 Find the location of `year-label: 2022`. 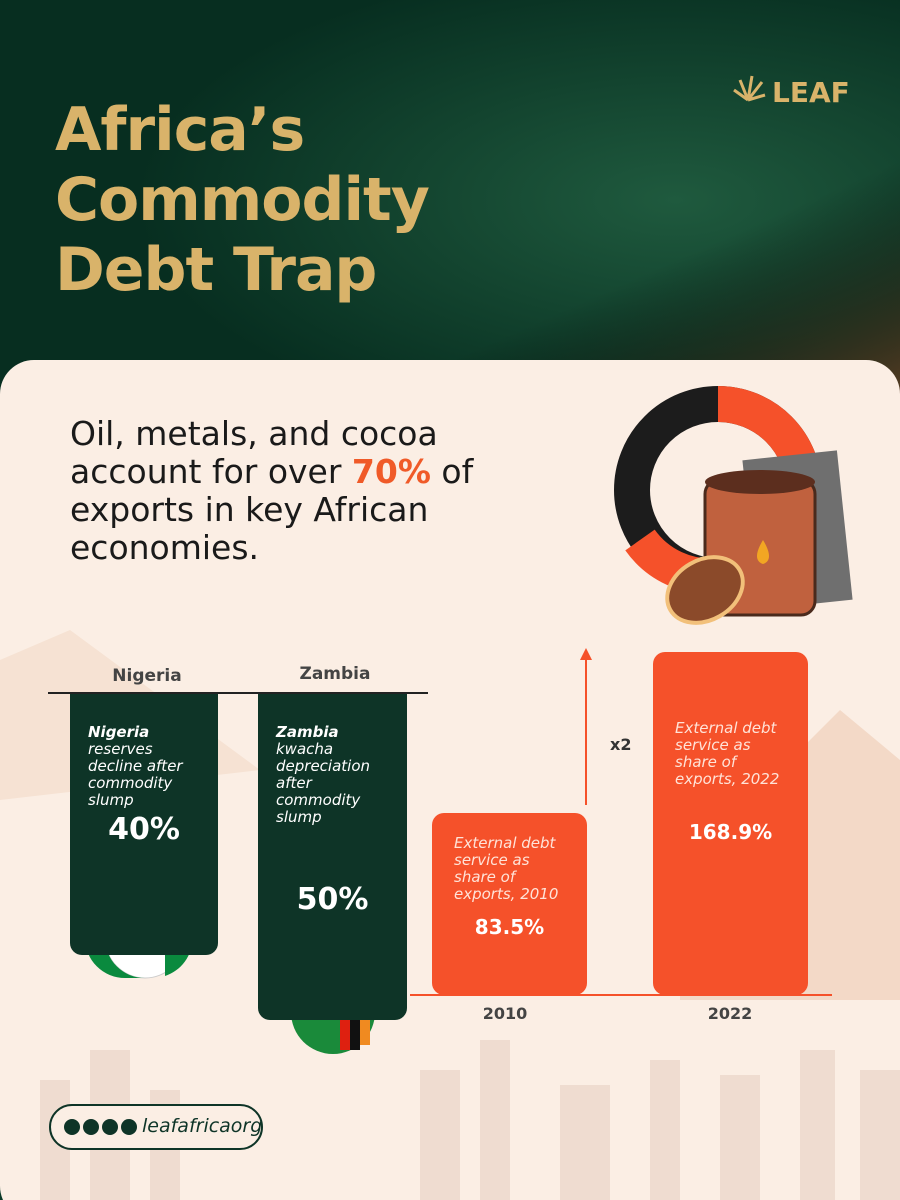

year-label: 2022 is located at coordinates (730, 1013).